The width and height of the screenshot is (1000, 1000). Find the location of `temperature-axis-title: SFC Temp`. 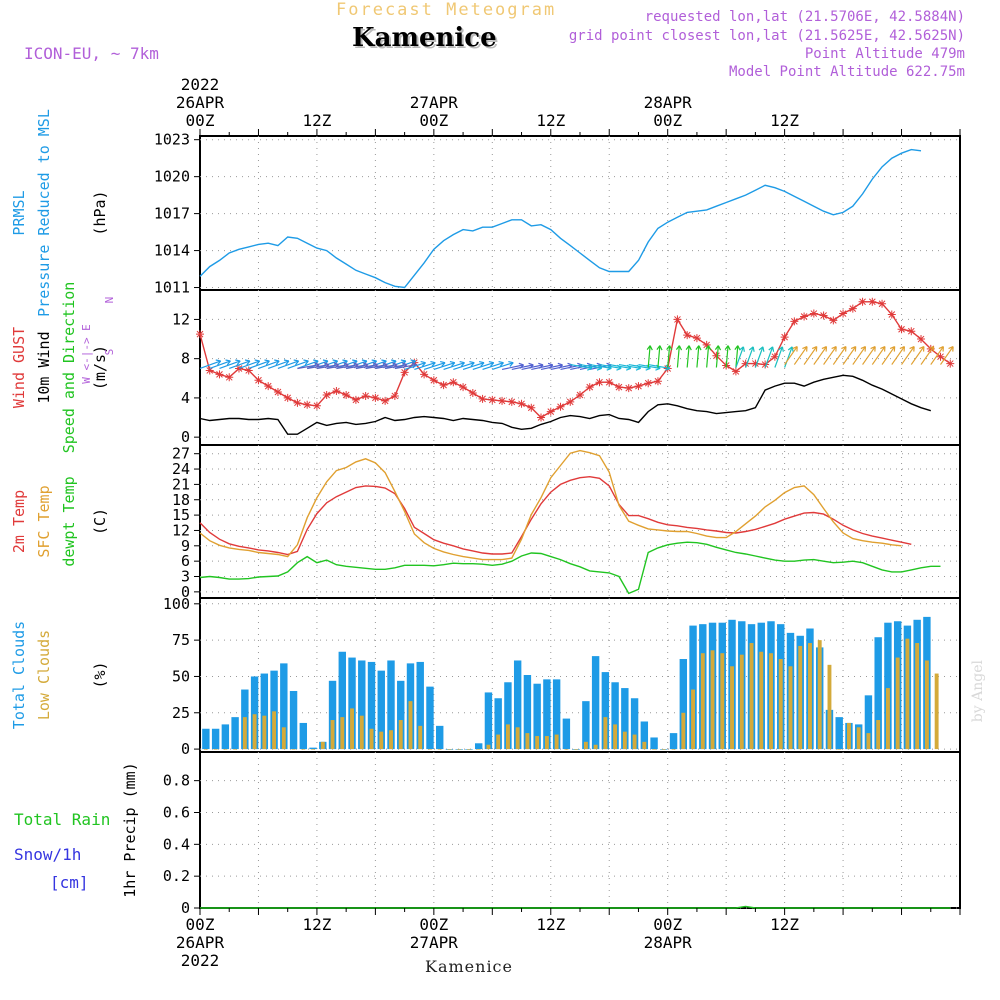

temperature-axis-title: SFC Temp is located at coordinates (44, 521).